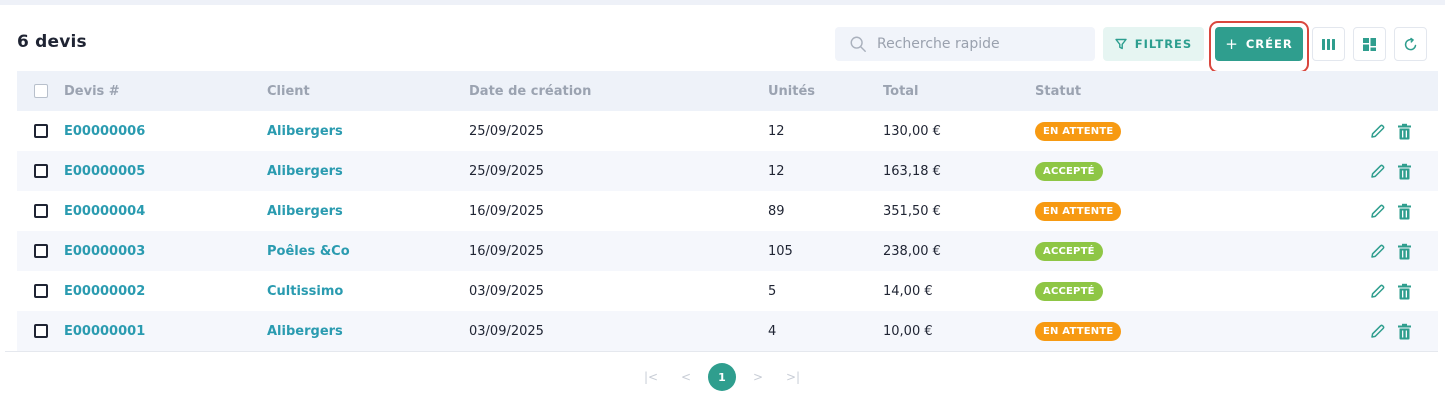  I want to click on plus-icon: +, so click(1232, 44).